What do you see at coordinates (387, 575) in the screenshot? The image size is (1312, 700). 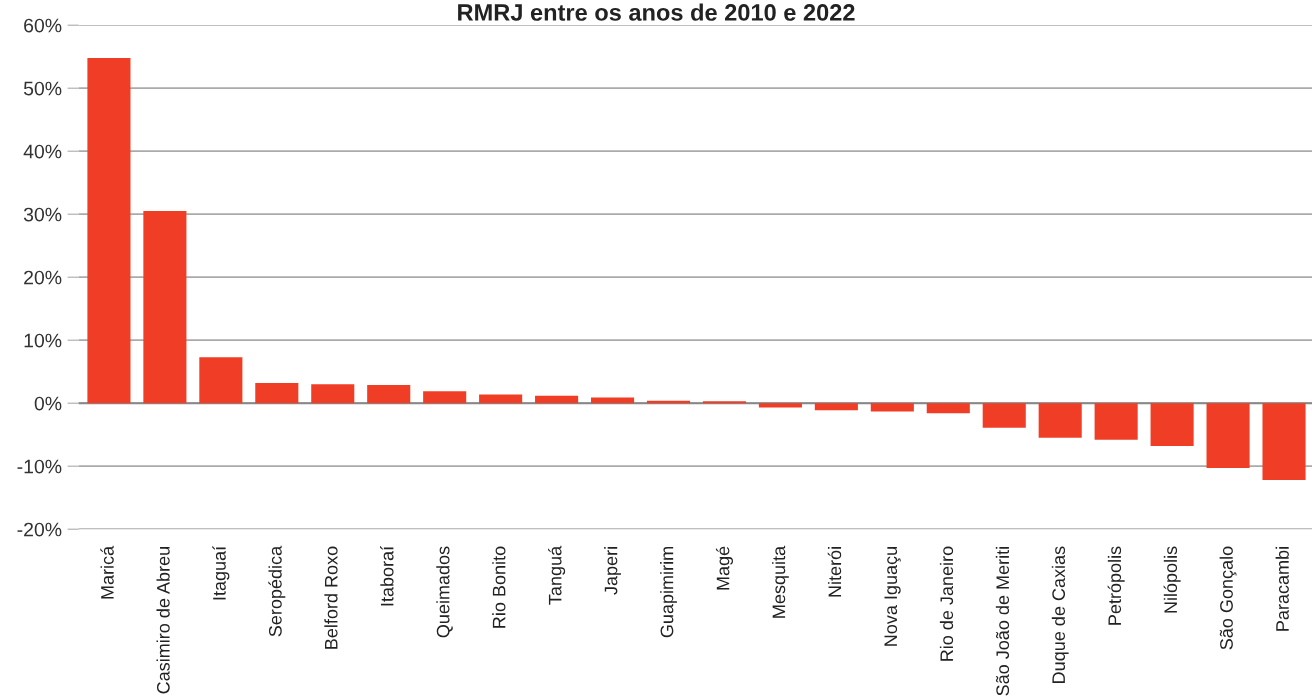 I see `x-tick-label: Itaboraí` at bounding box center [387, 575].